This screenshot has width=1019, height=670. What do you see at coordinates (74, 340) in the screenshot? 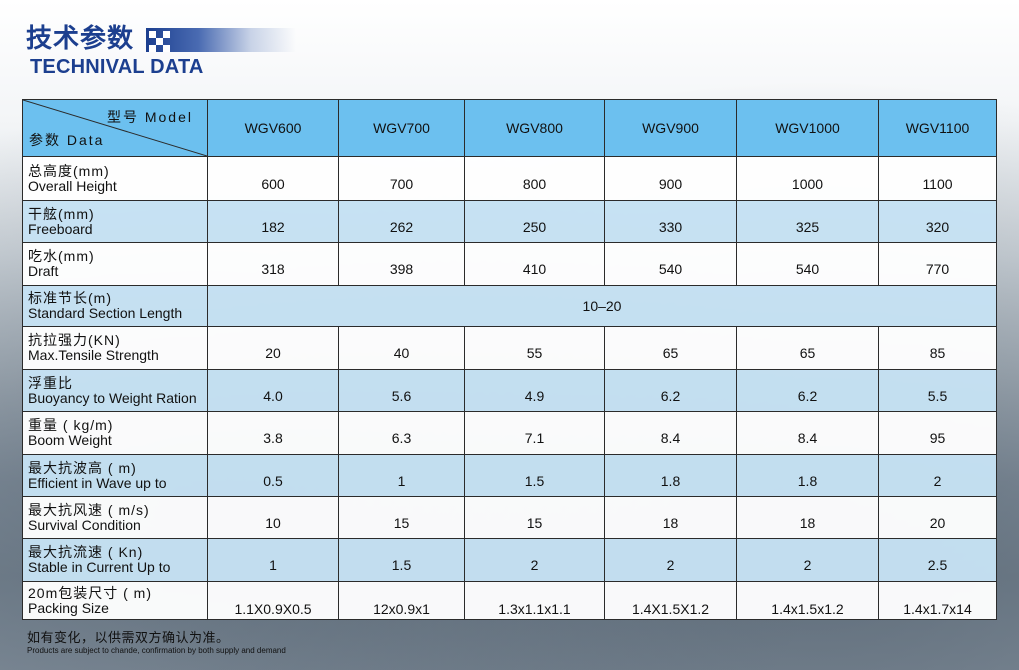
I see `row-label-cn: 抗拉强力(KN)` at bounding box center [74, 340].